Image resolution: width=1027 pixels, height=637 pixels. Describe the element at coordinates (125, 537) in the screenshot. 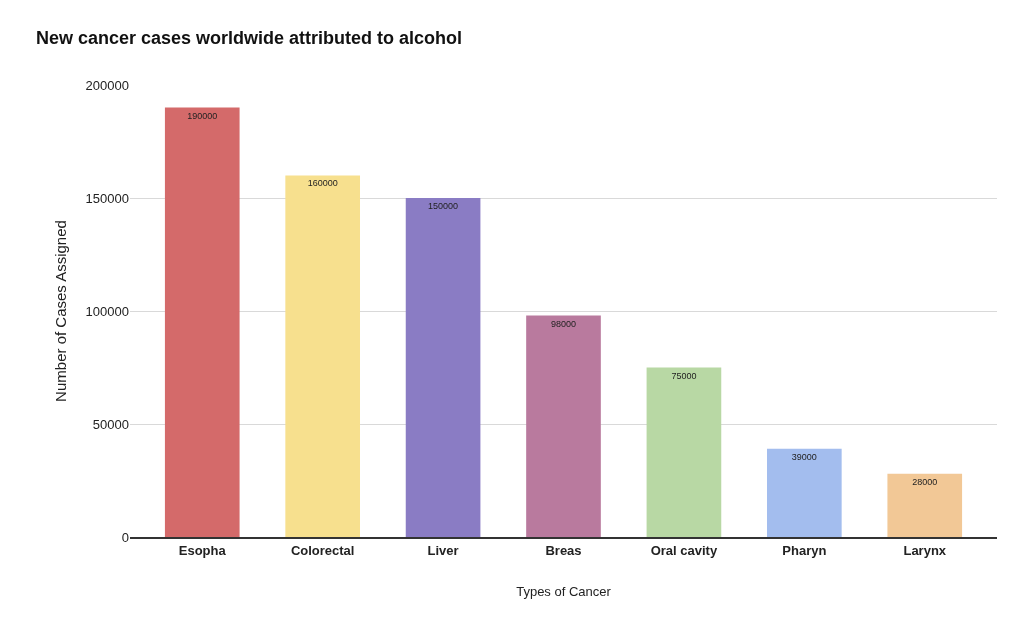

I see `y-tick-label: 0` at that location.